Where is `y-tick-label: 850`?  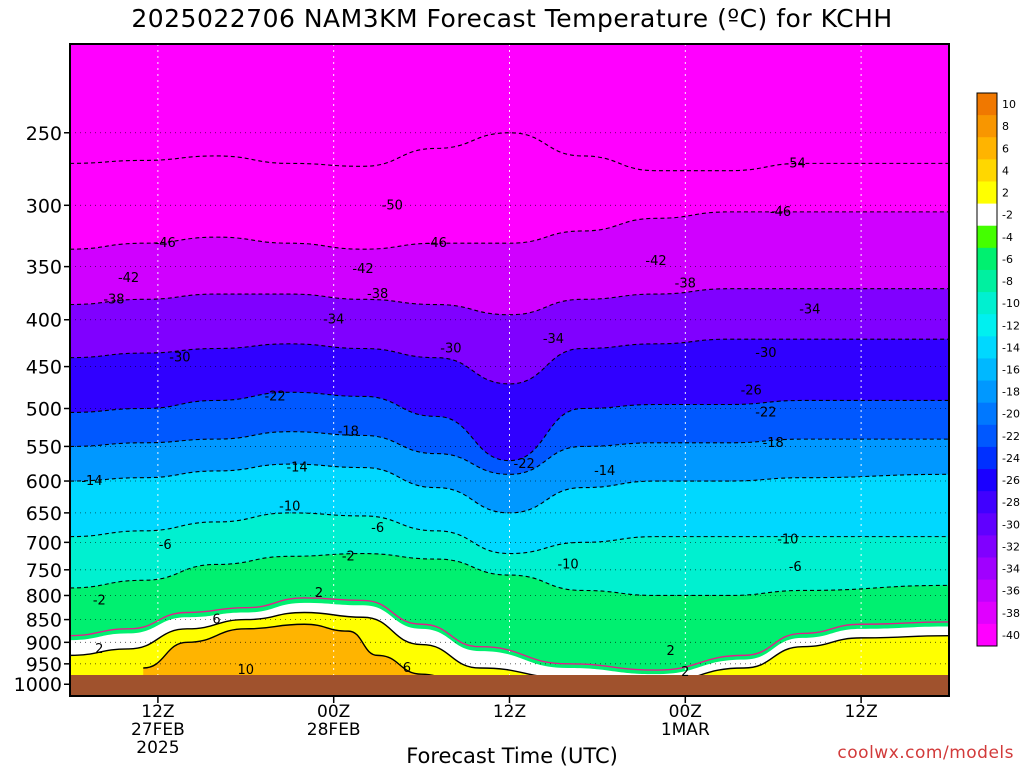 y-tick-label: 850 is located at coordinates (44, 621).